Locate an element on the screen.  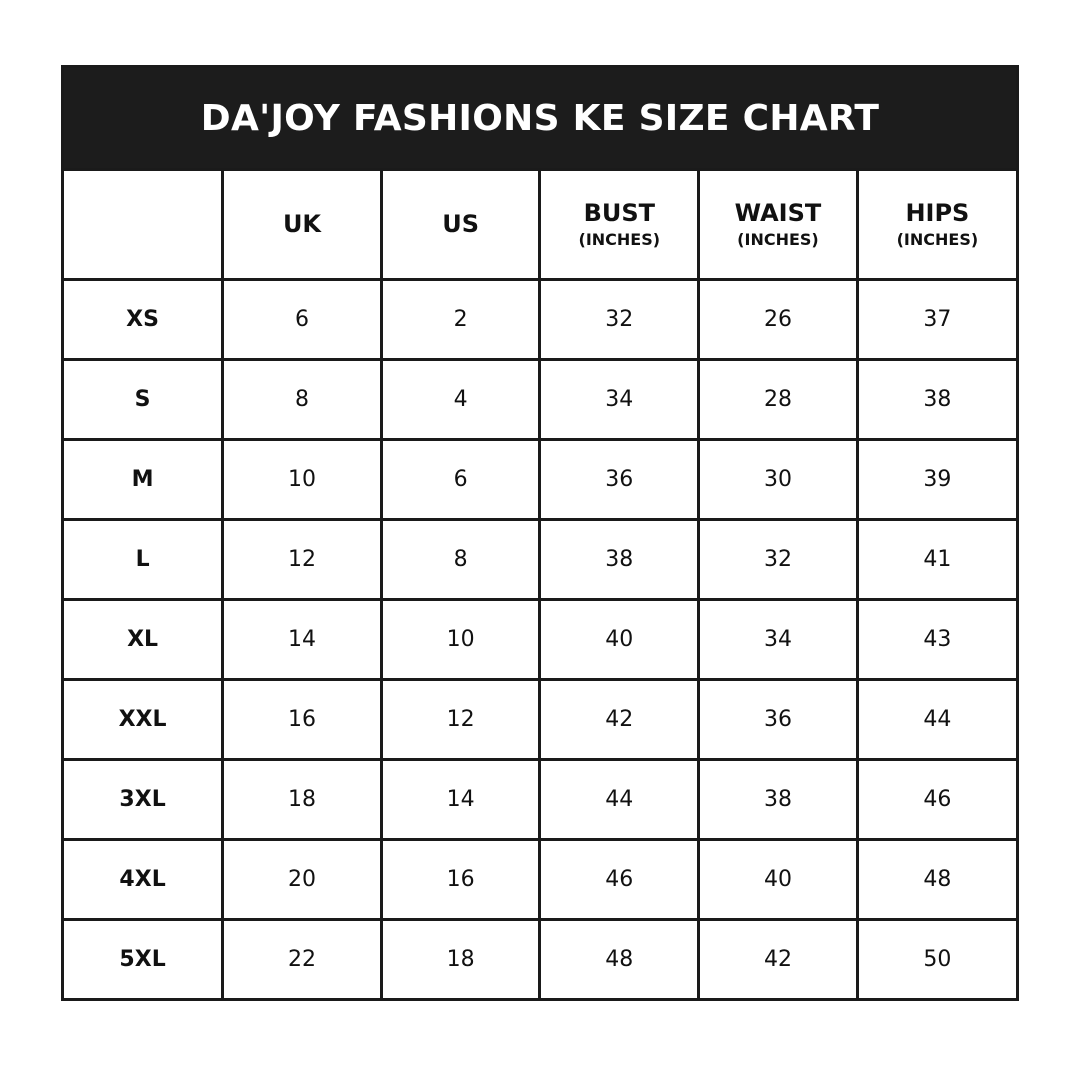
size-label: S is located at coordinates (144, 399).